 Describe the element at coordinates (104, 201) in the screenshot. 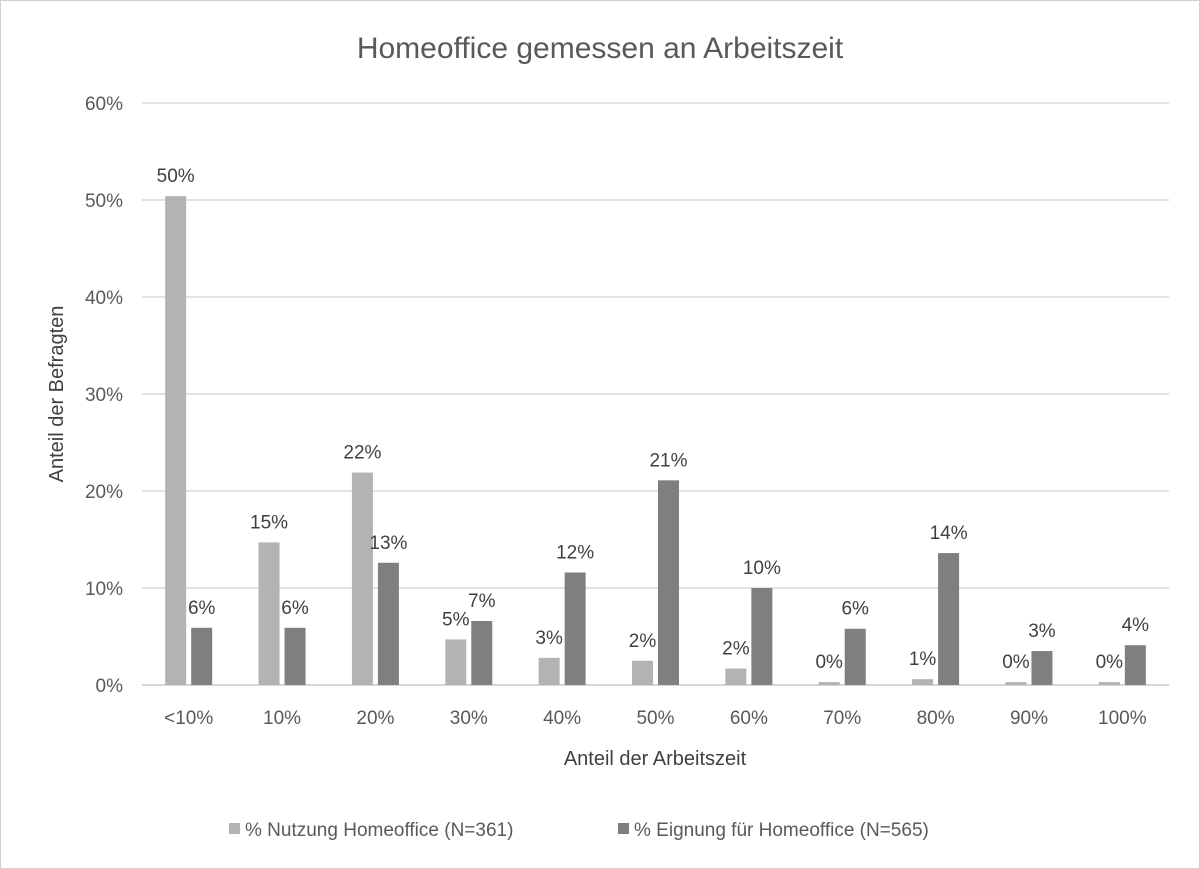

I see `y-tick-label: 50%` at that location.